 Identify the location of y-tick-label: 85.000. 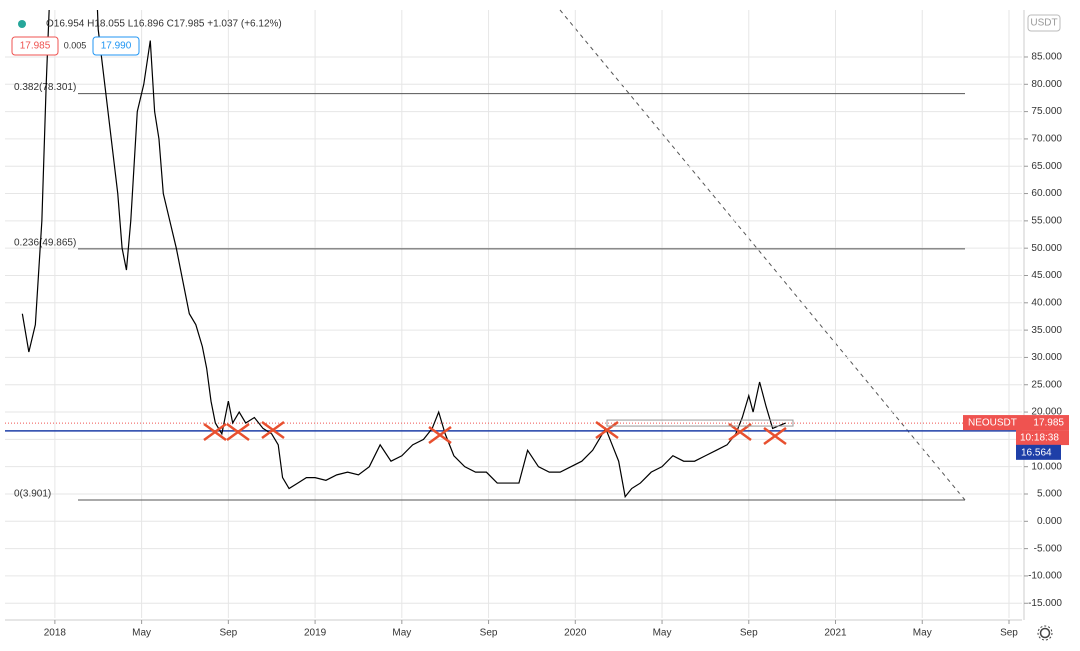
(1046, 57).